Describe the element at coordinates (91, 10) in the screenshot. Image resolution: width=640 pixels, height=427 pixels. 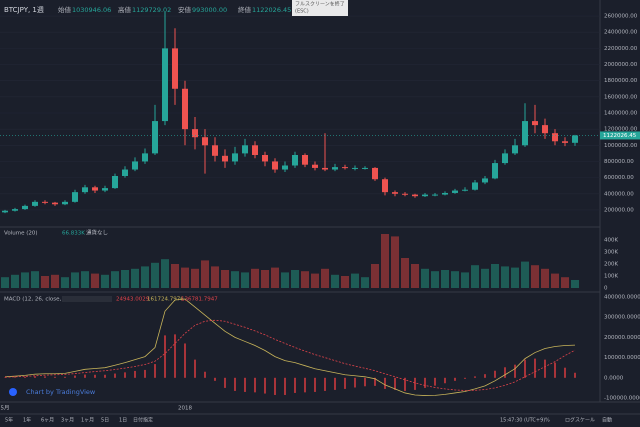
I see `ohlc-value: 1030946.06` at that location.